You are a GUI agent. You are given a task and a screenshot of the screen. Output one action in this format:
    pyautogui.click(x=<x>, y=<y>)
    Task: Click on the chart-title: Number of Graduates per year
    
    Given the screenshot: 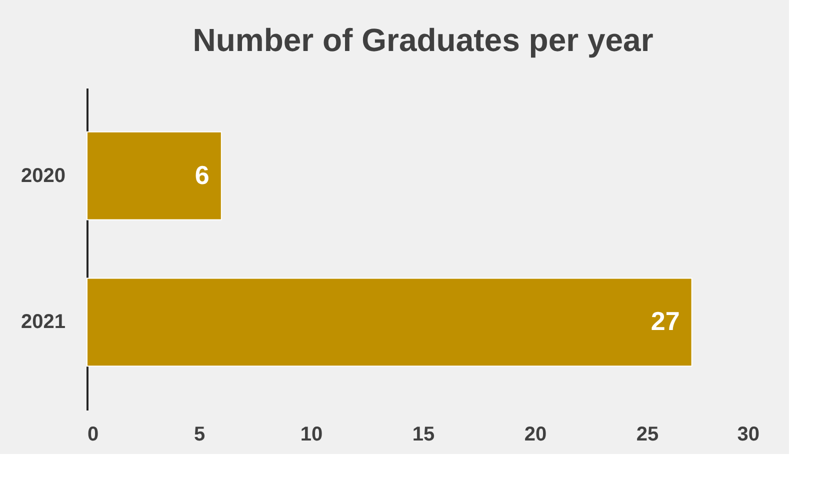 What is the action you would take?
    pyautogui.click(x=423, y=40)
    